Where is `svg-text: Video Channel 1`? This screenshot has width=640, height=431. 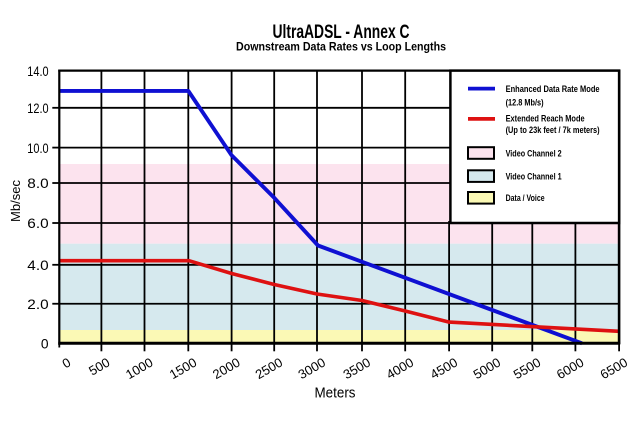 svg-text: Video Channel 1 is located at coordinates (534, 176).